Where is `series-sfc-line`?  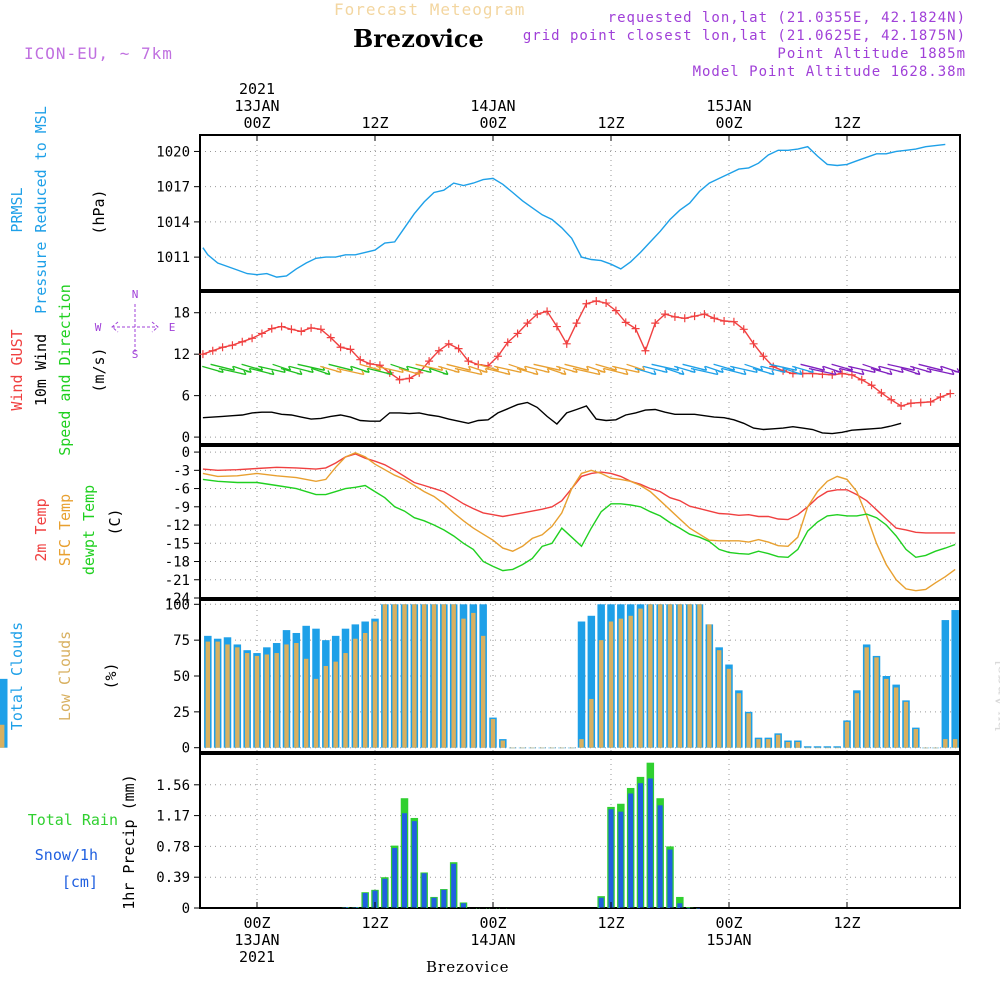
series-sfc-line is located at coordinates (579, 521).